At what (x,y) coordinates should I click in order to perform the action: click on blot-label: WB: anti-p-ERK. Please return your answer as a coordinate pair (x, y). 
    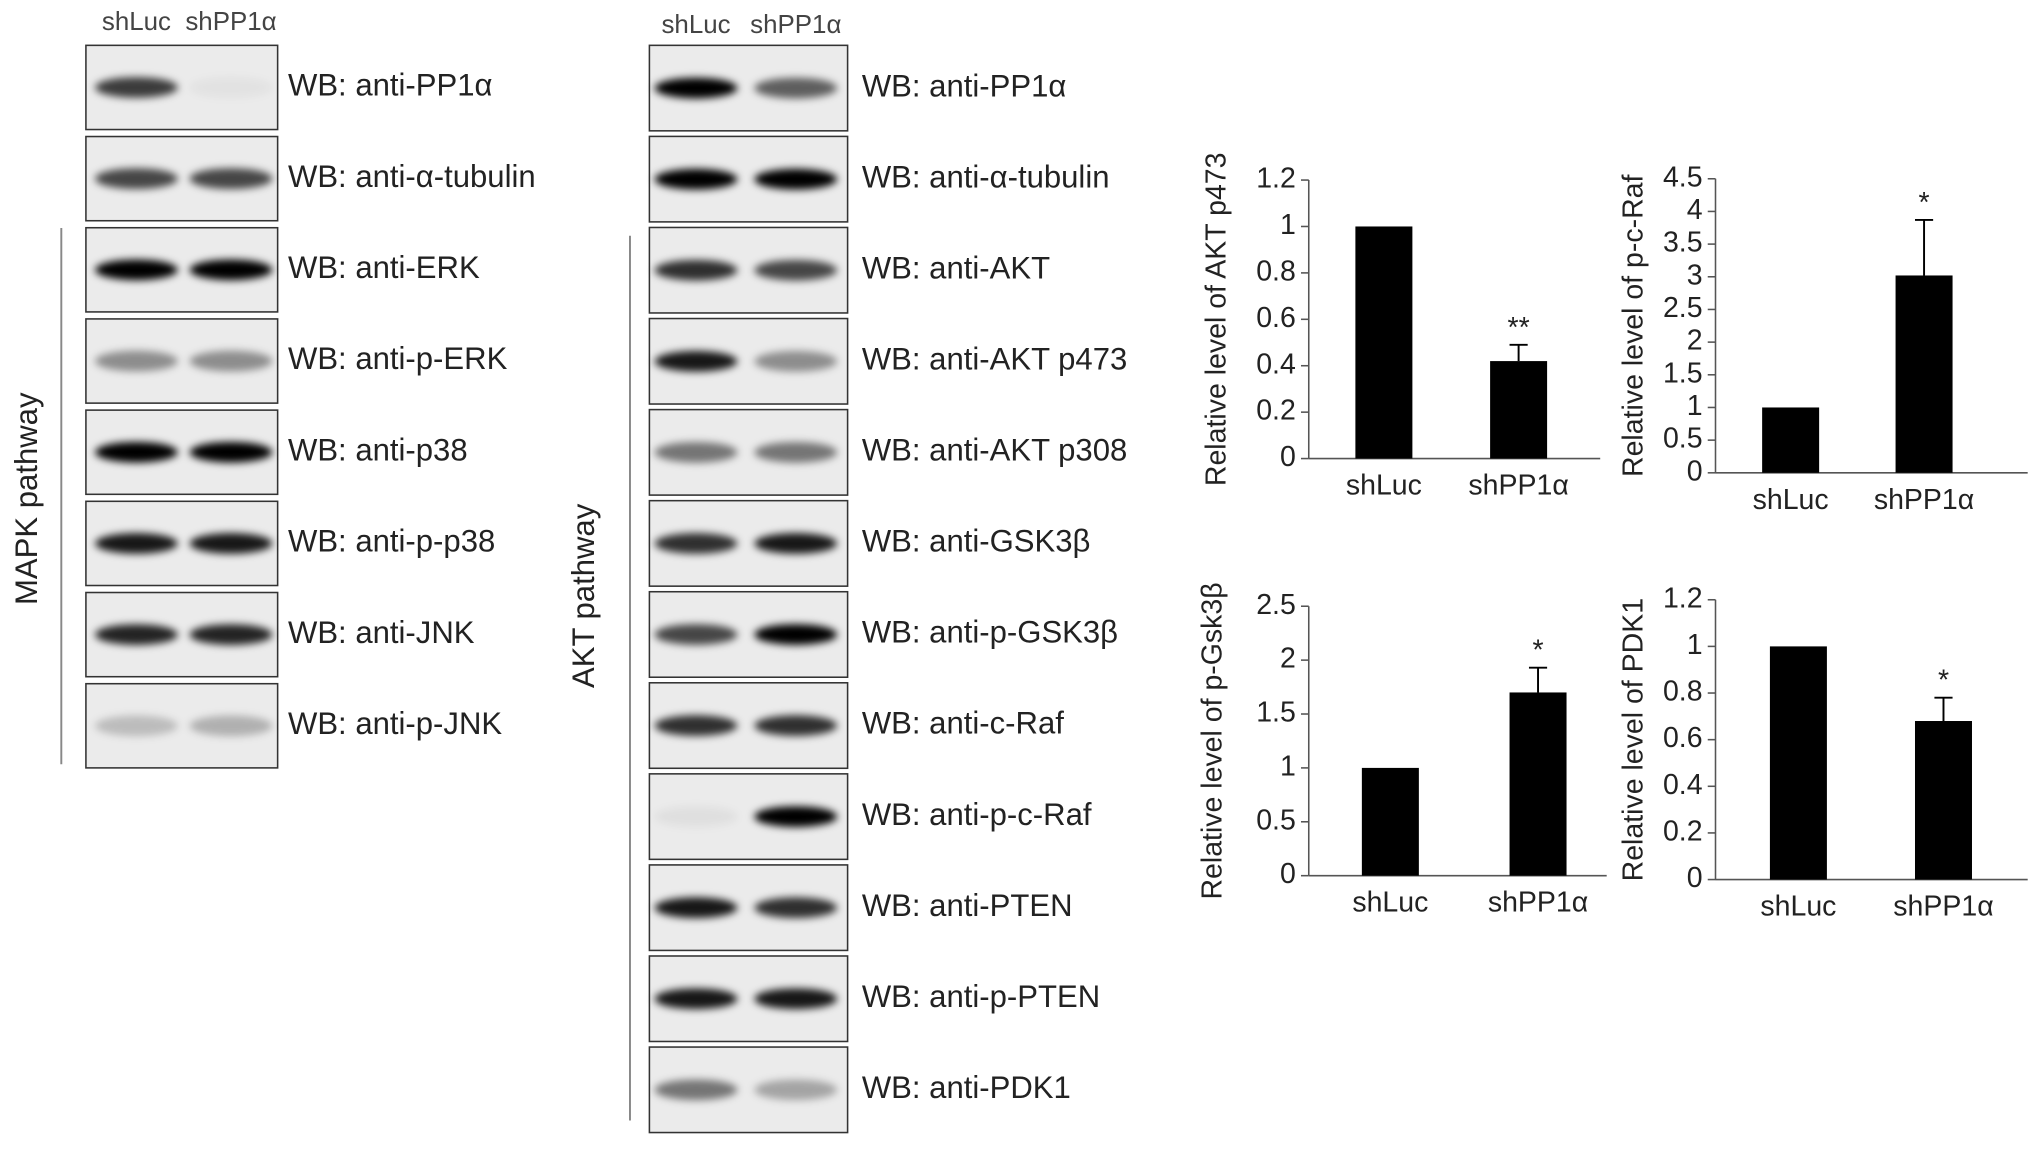
    Looking at the image, I should click on (398, 358).